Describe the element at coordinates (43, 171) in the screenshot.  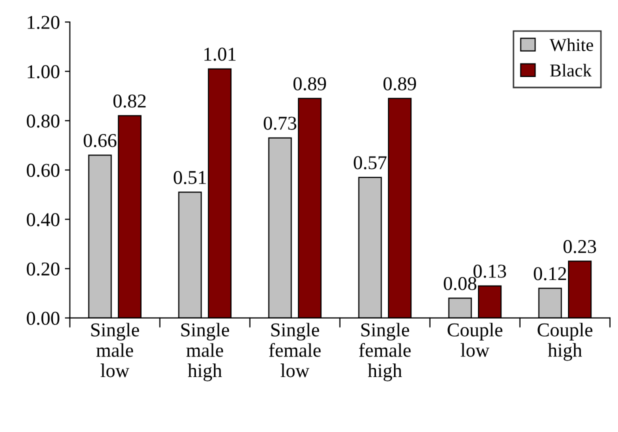
I see `y-tick-label: 0.60` at that location.